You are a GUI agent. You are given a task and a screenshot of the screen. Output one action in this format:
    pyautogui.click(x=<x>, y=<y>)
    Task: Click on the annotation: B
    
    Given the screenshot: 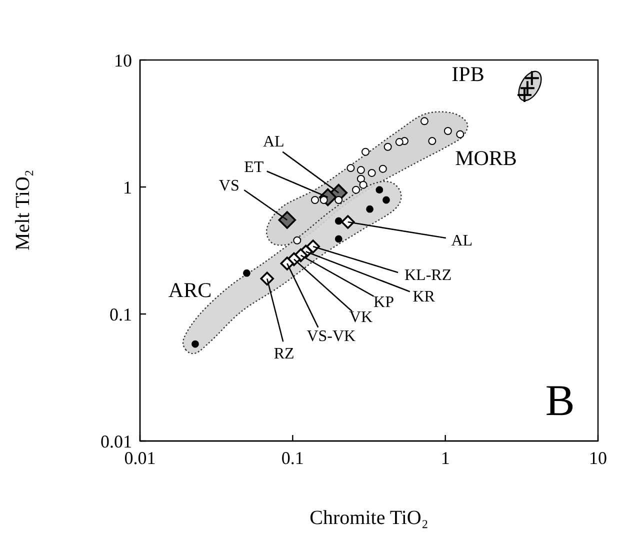 What is the action you would take?
    pyautogui.click(x=560, y=401)
    